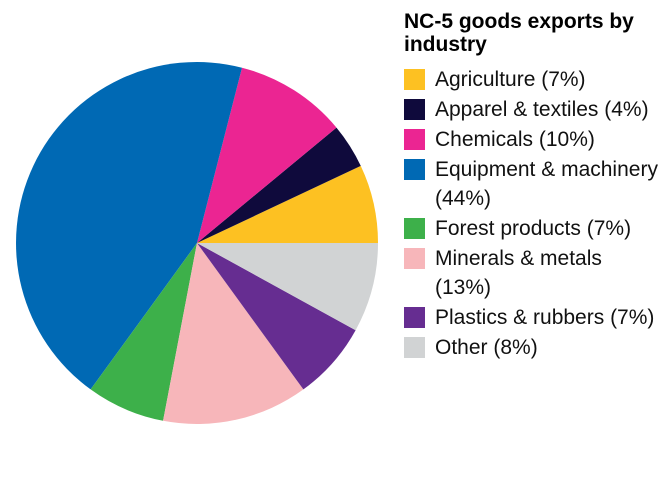  I want to click on legend-label: Forest products (7%), so click(533, 228).